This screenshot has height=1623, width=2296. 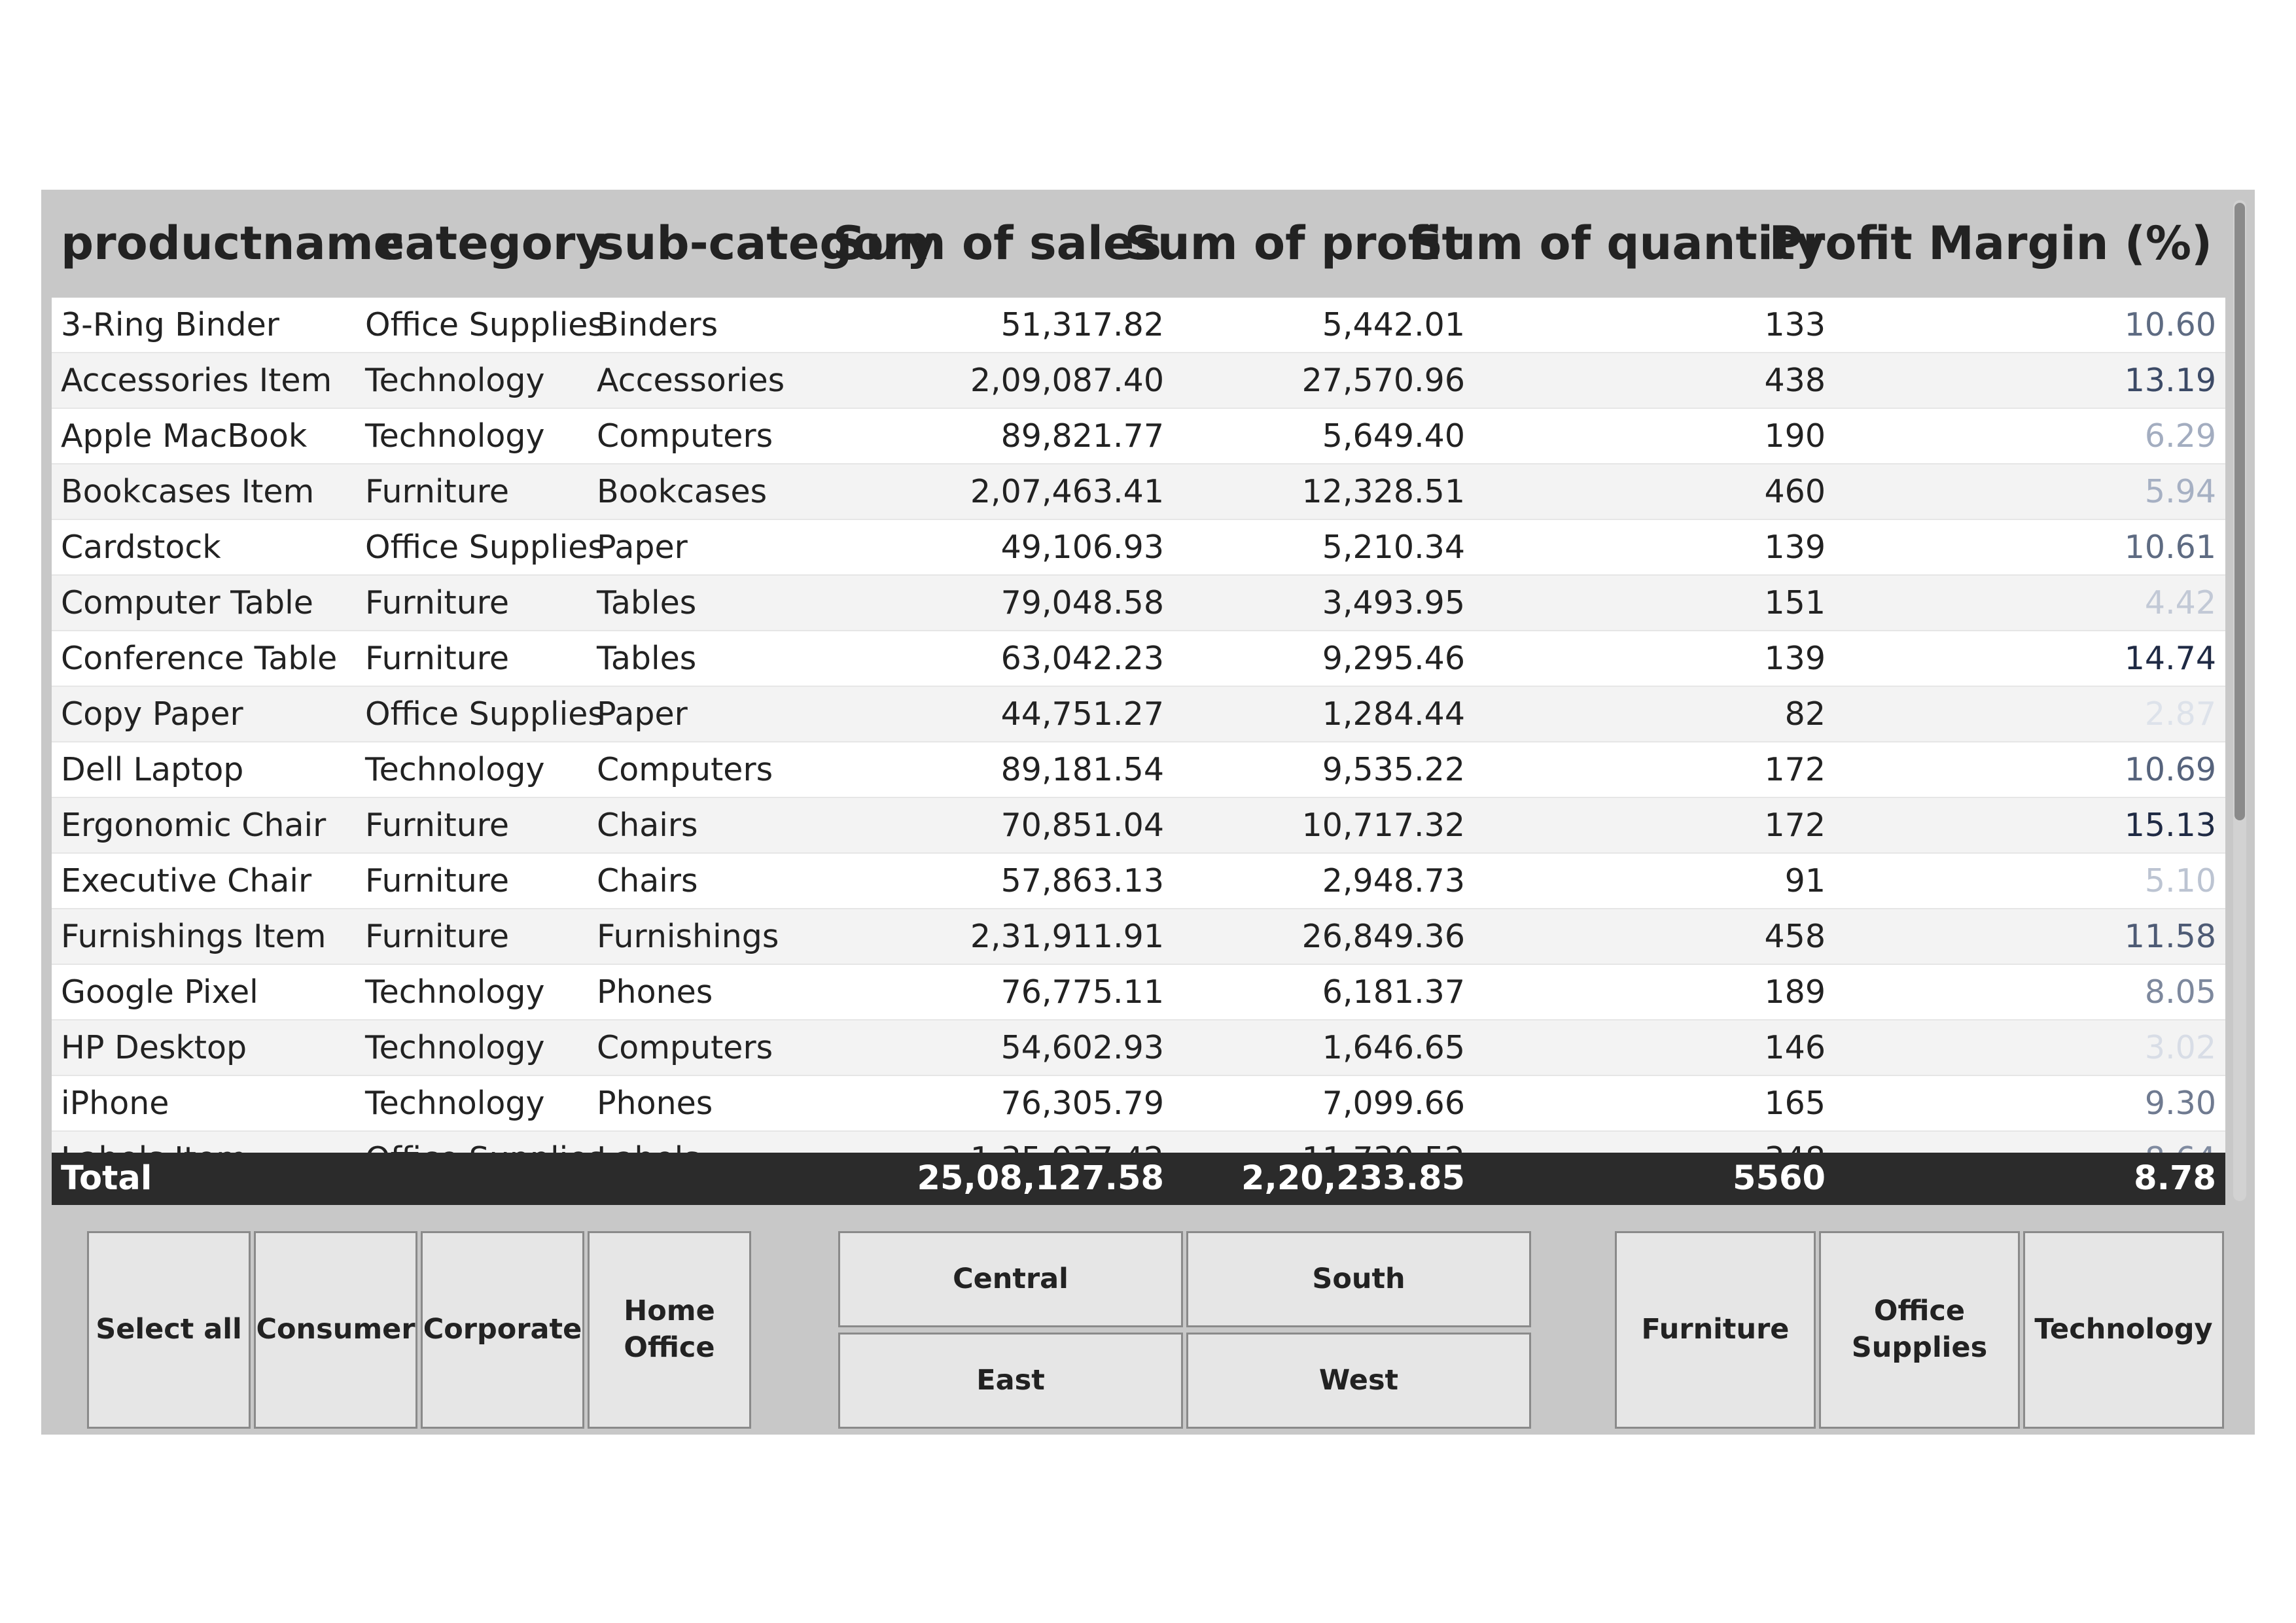 I want to click on col-header-sum-of-quantity: Sum of quantity, so click(x=1617, y=244).